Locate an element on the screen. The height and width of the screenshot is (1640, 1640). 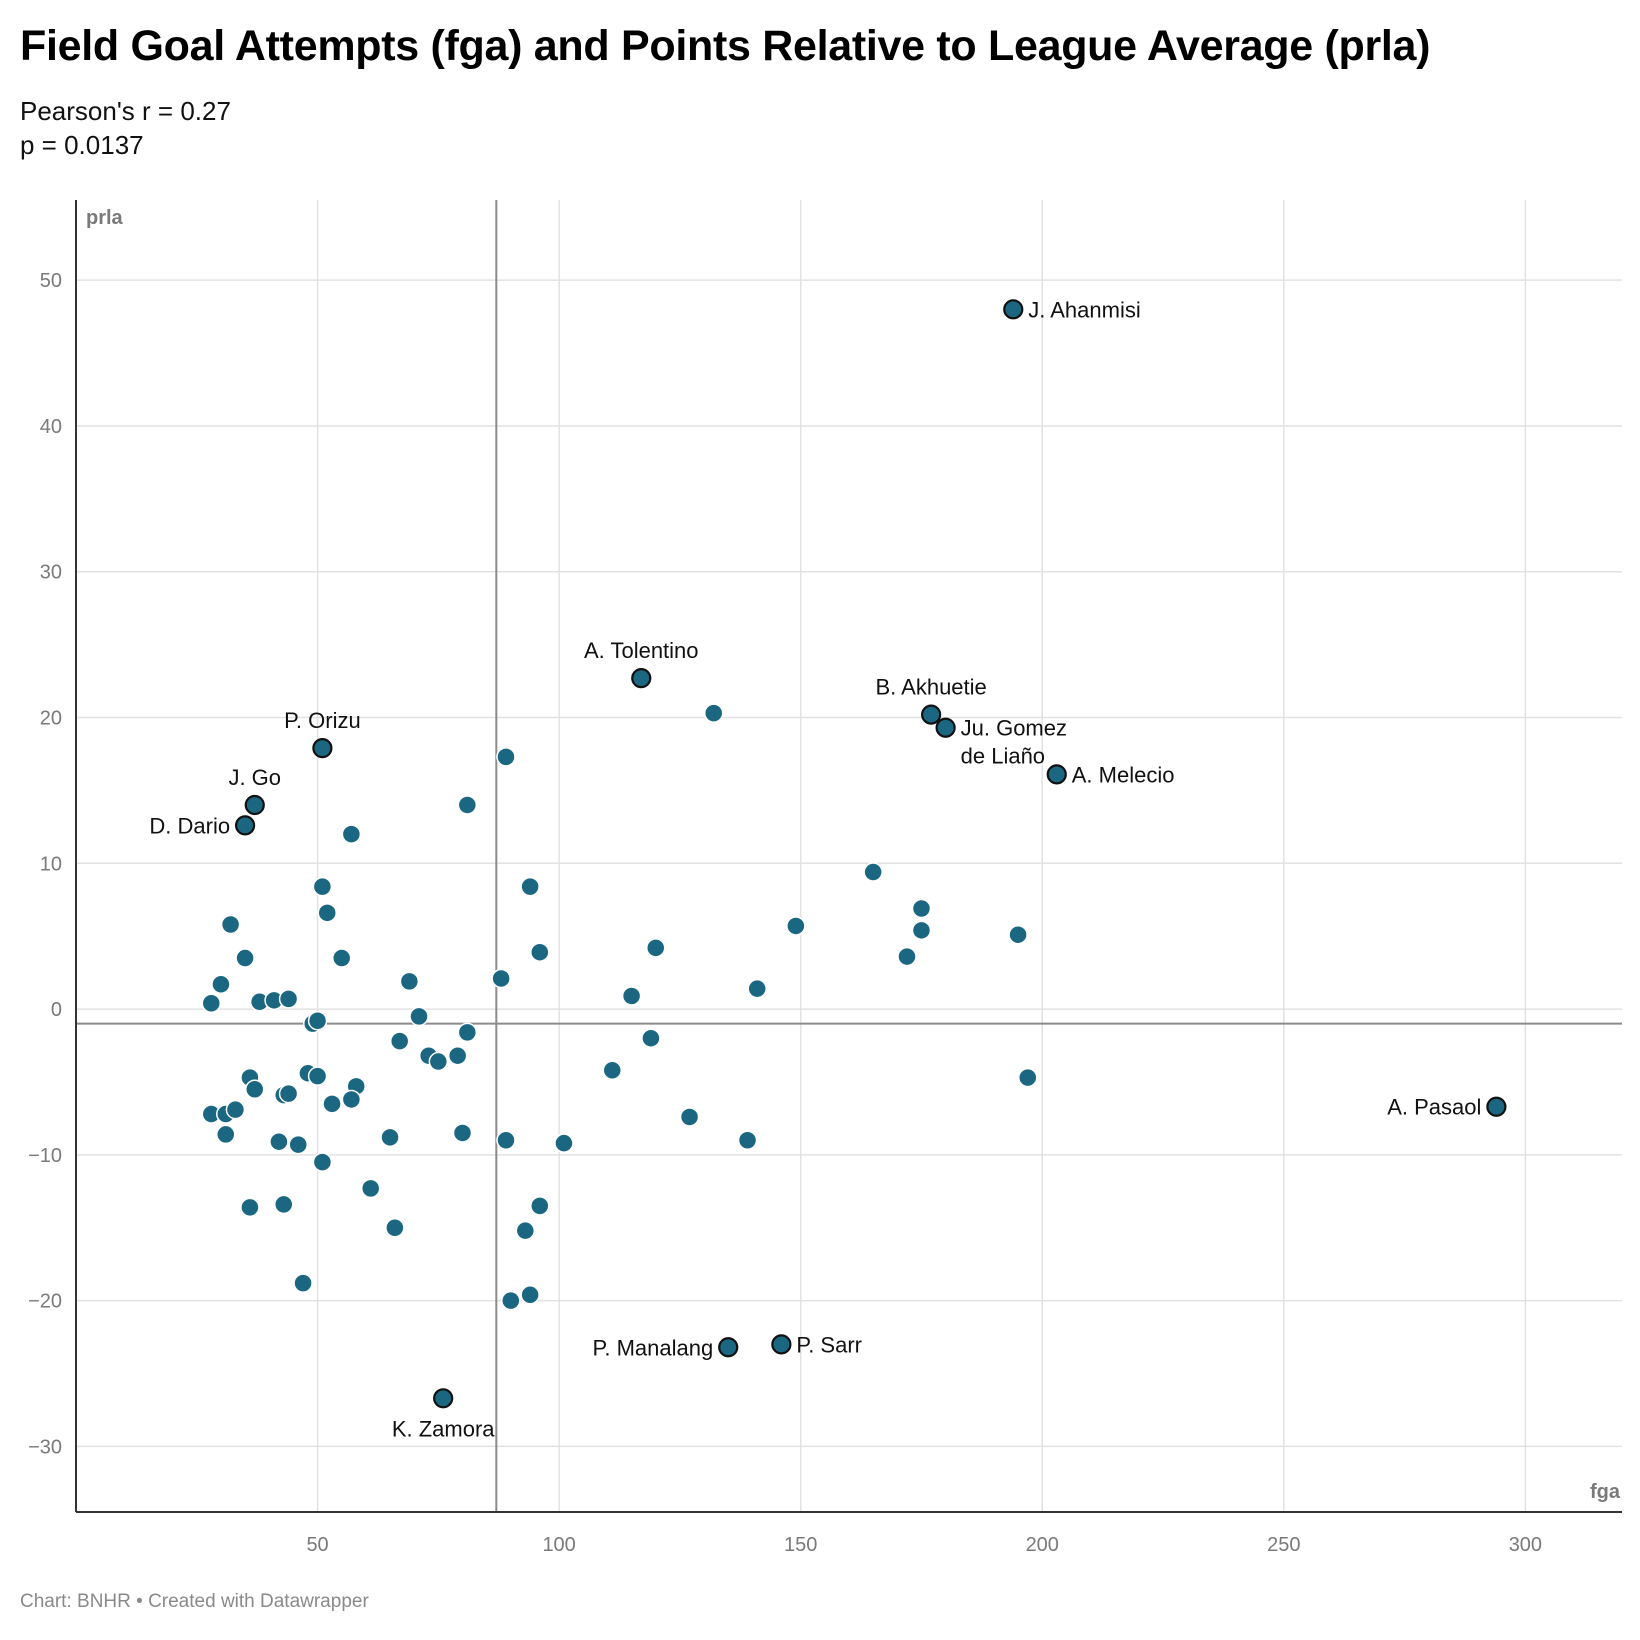
x-tick-label: 50 is located at coordinates (317, 1545).